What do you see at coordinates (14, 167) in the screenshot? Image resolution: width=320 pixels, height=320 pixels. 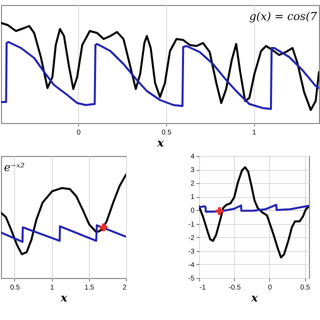 I see `text: e⁻ˣ²` at bounding box center [14, 167].